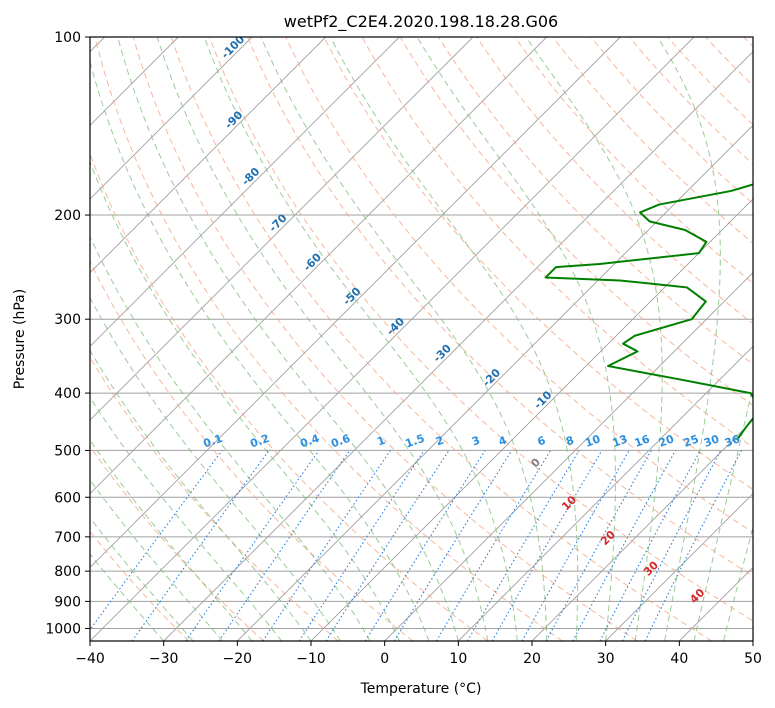 This screenshot has height=708, width=775. What do you see at coordinates (476, 441) in the screenshot?
I see `mixing-ratio-label: 3` at bounding box center [476, 441].